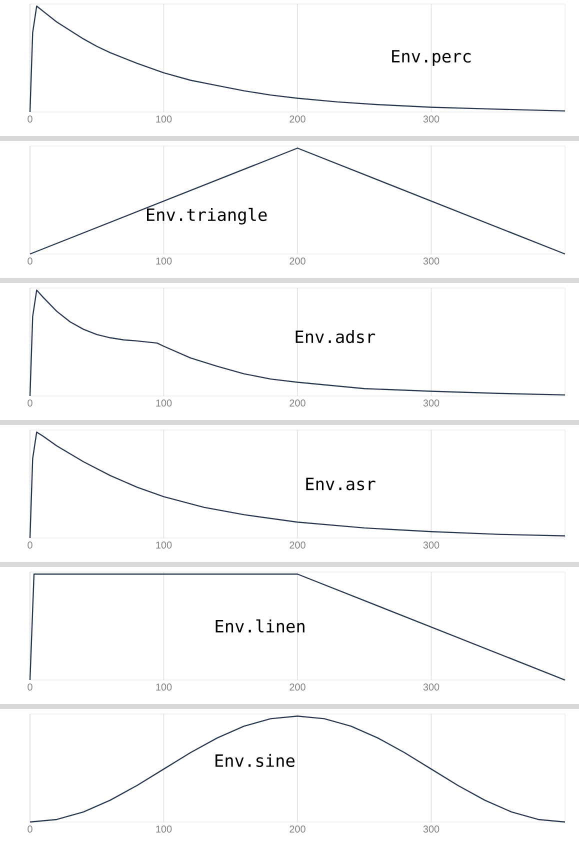 The height and width of the screenshot is (846, 579). What do you see at coordinates (206, 216) in the screenshot?
I see `annotation: Env.triangle` at bounding box center [206, 216].